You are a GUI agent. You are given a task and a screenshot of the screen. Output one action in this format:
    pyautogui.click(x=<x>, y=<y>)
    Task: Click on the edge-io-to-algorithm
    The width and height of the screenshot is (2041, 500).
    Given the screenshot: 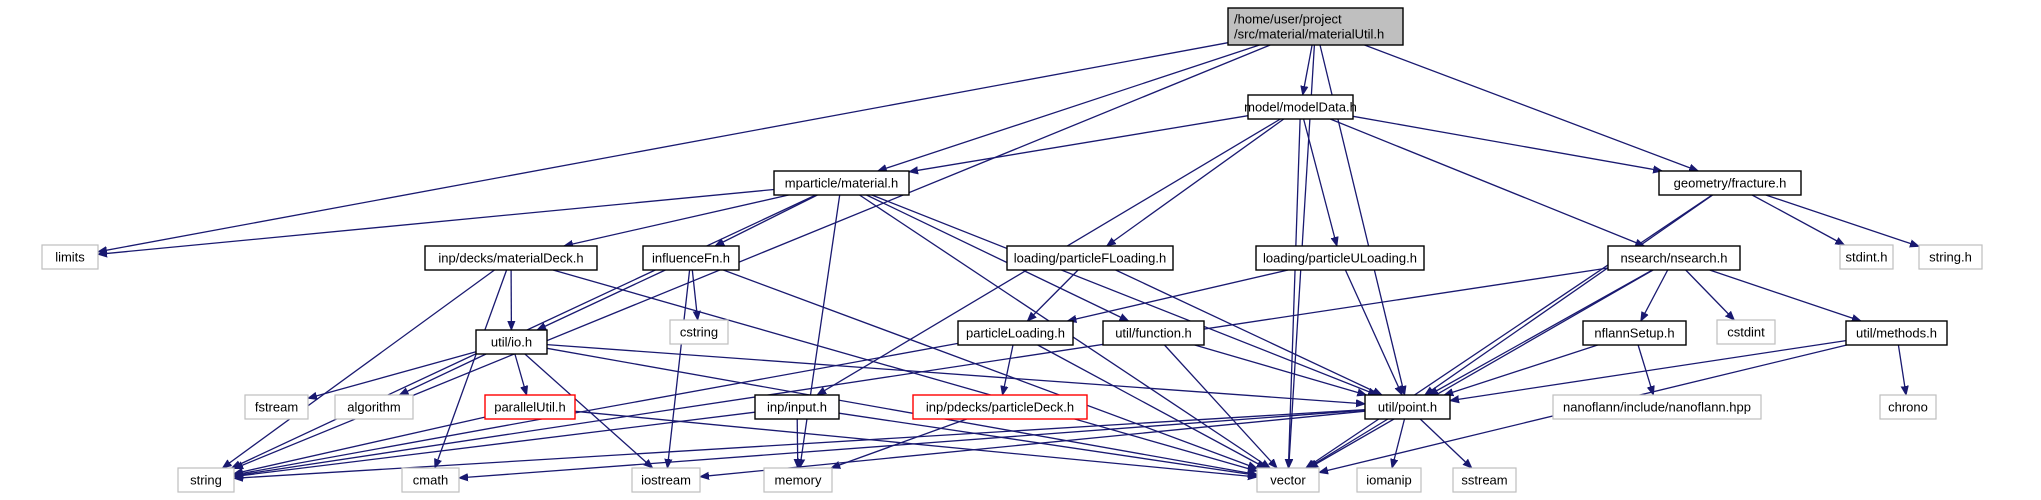 What is the action you would take?
    pyautogui.click(x=443, y=374)
    